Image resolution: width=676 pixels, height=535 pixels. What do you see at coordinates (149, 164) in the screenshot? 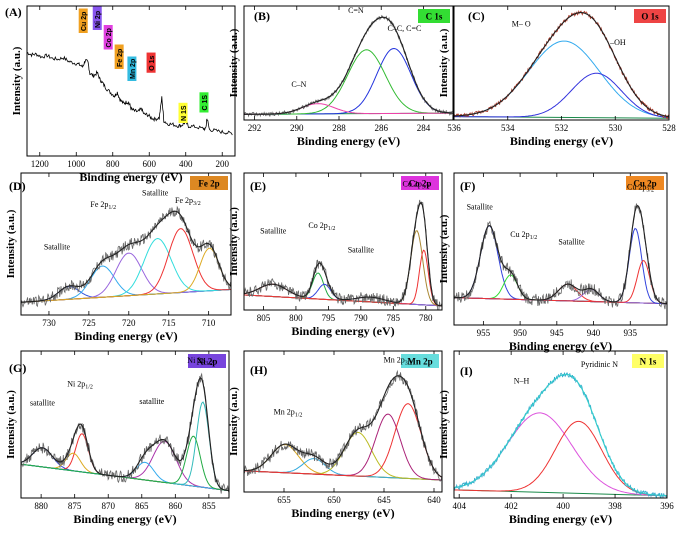
I see `x-tick-label: 600` at bounding box center [149, 164].